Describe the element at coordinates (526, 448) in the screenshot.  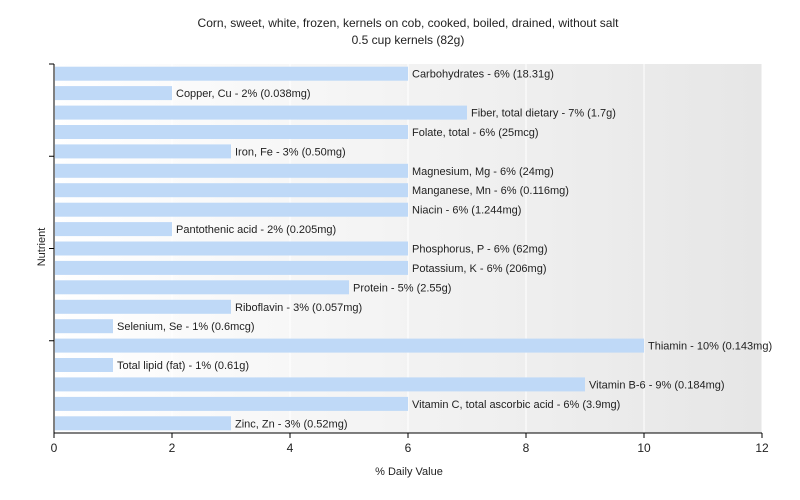
I see `x-tick-label: 8` at that location.